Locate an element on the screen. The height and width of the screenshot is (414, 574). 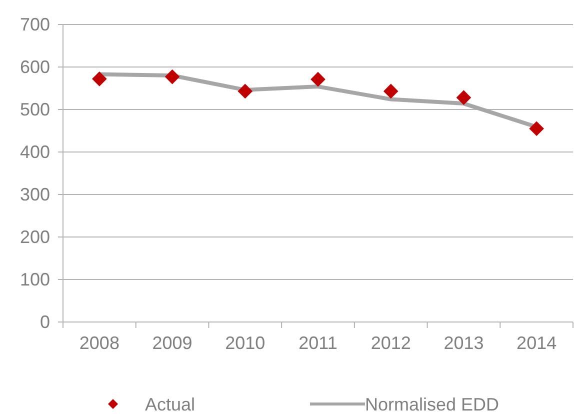
y-tick-label: 500 is located at coordinates (35, 109).